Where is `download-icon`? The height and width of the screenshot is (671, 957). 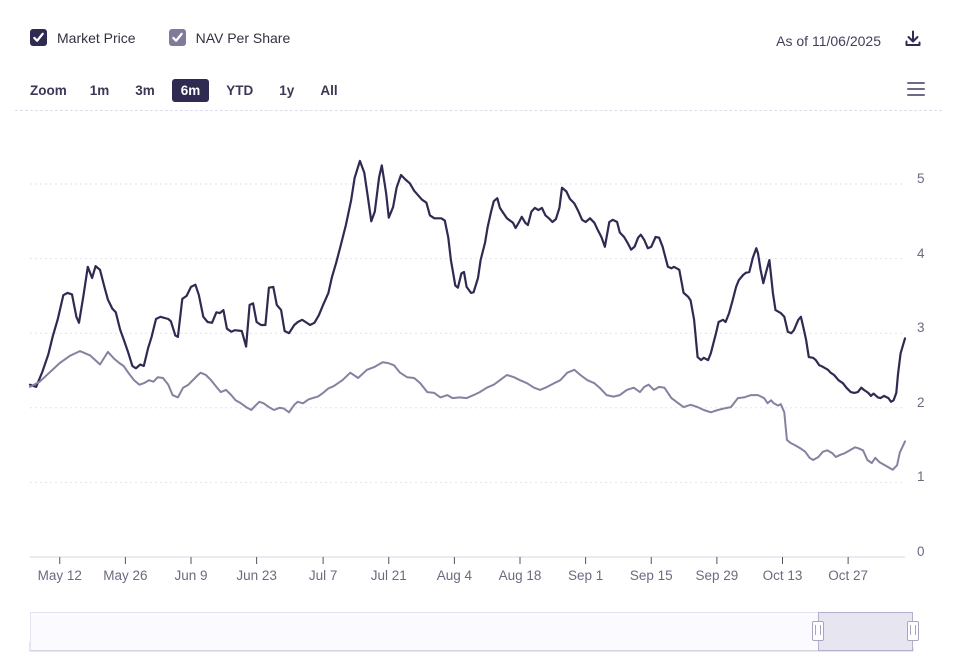
download-icon is located at coordinates (913, 40).